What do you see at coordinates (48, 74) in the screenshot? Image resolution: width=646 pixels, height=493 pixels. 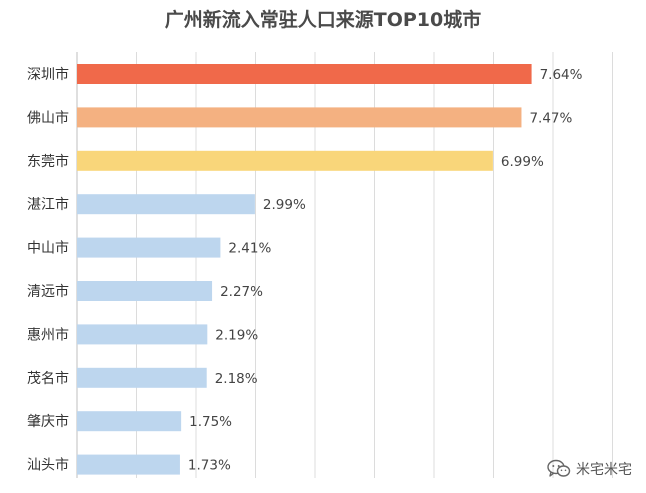 I see `category-label: 深圳市` at bounding box center [48, 74].